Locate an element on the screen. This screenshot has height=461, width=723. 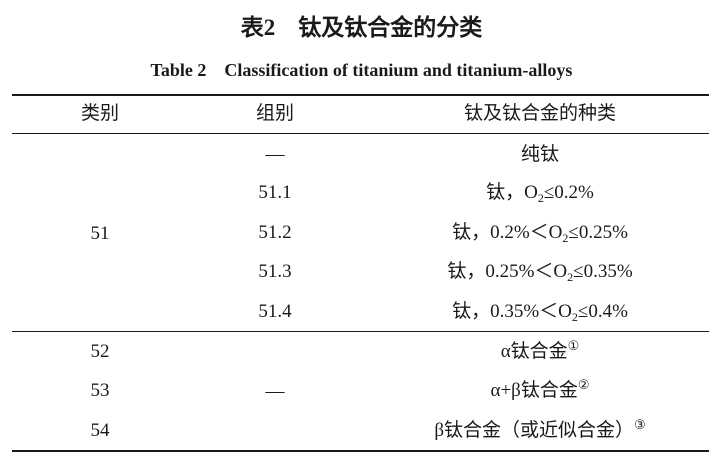
header-type: 钛及钛合金的种类 is located at coordinates (539, 113).